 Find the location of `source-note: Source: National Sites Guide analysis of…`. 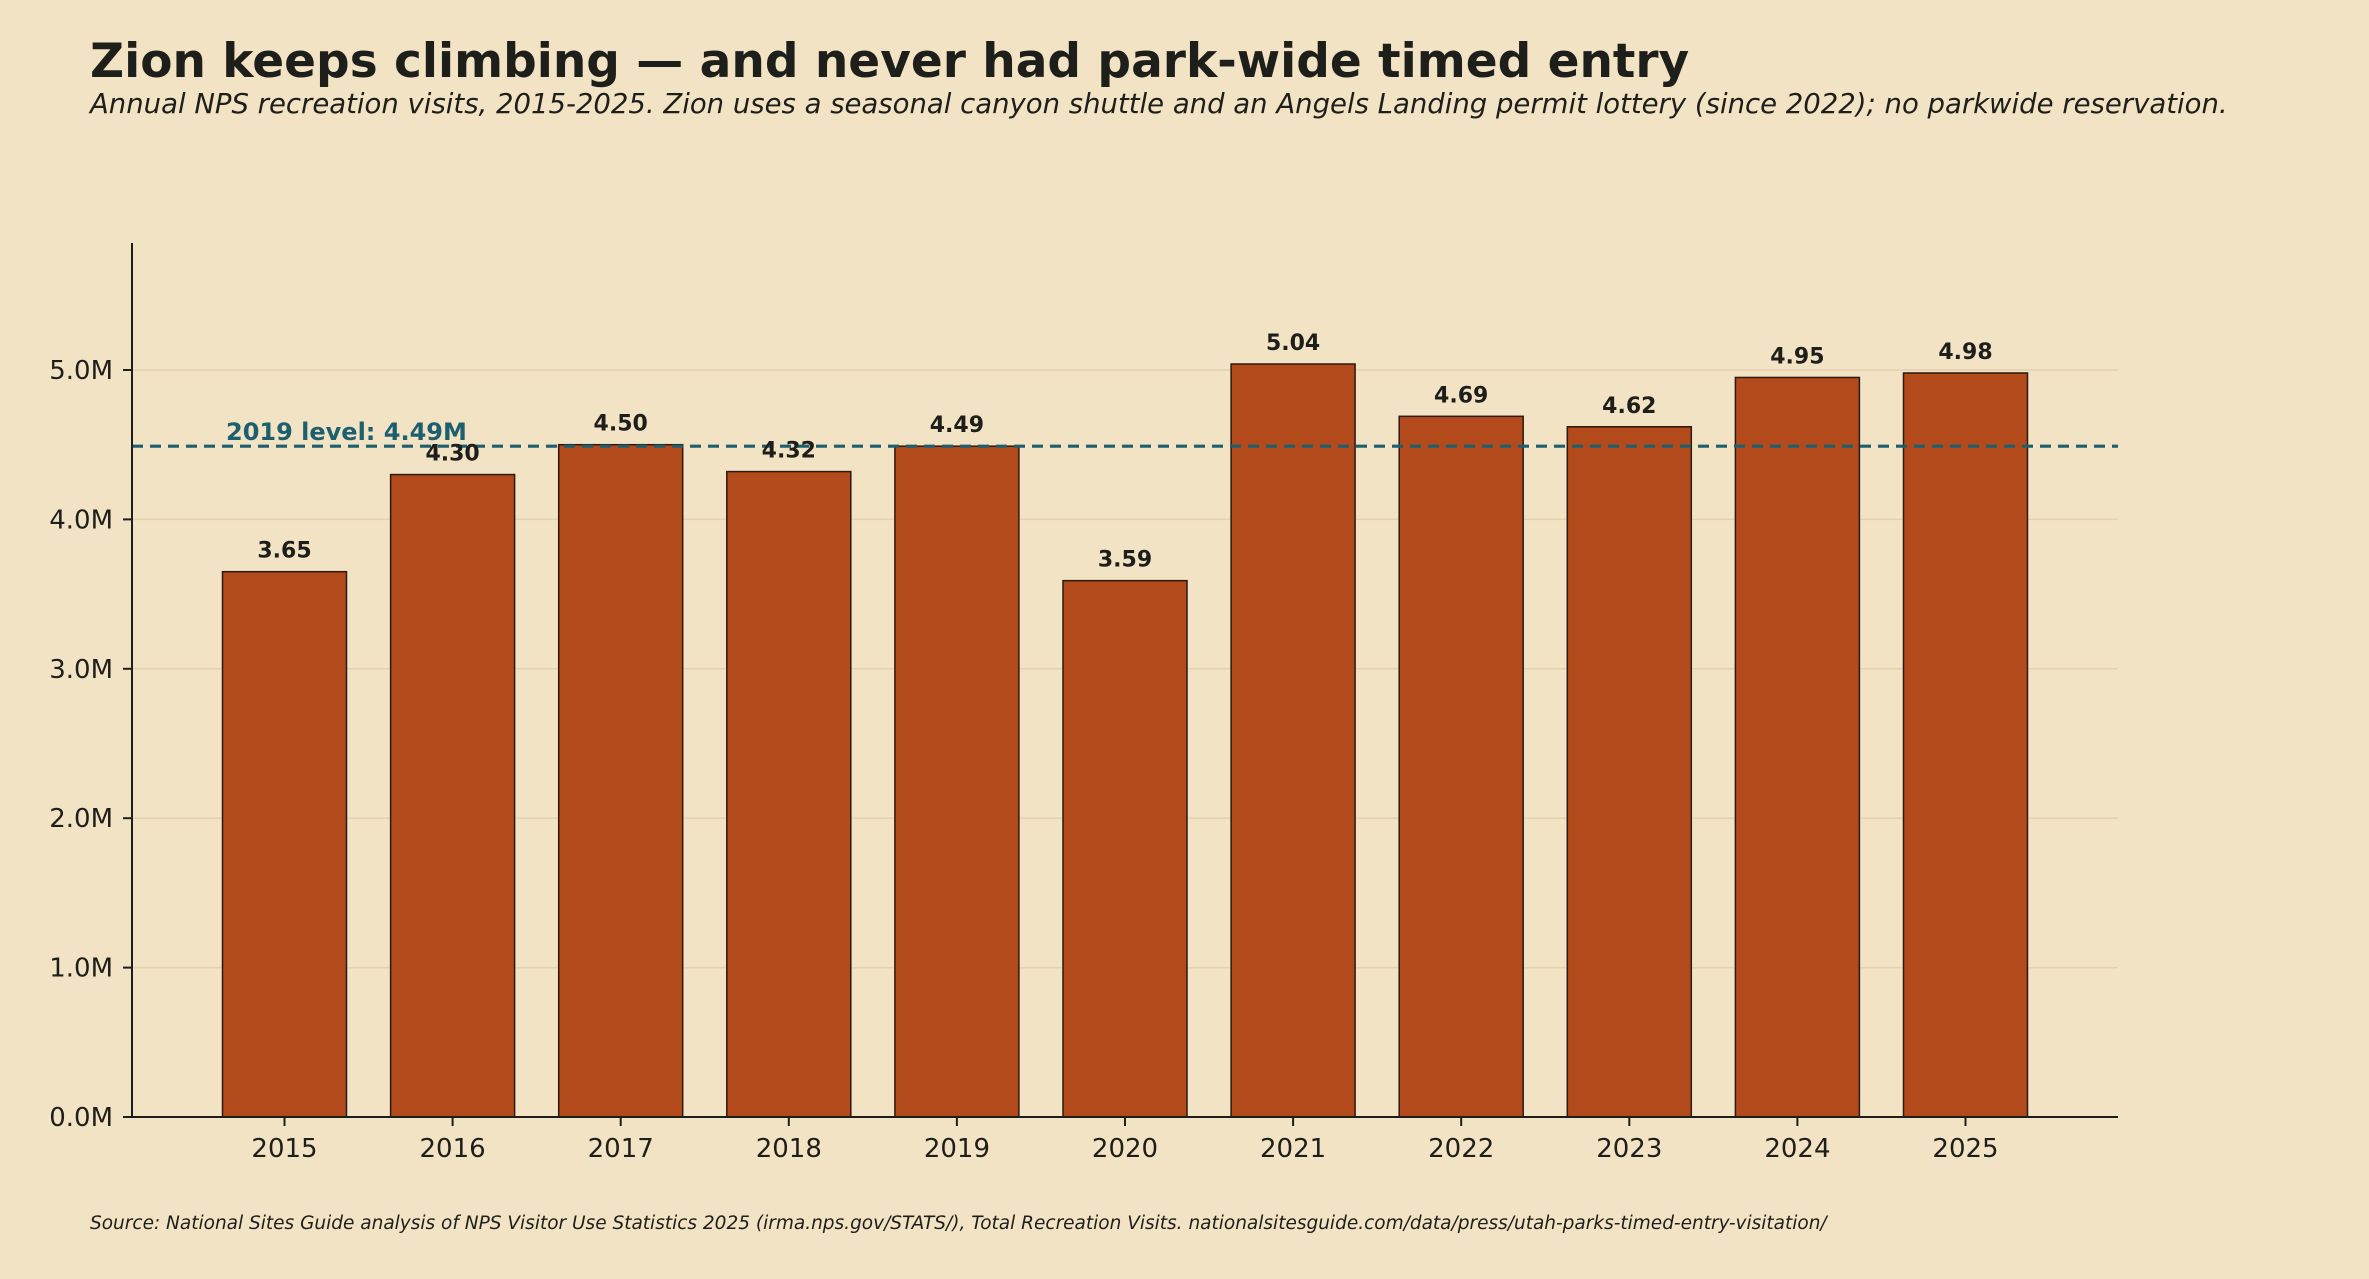

source-note: Source: National Sites Guide analysis of… is located at coordinates (958, 1223).